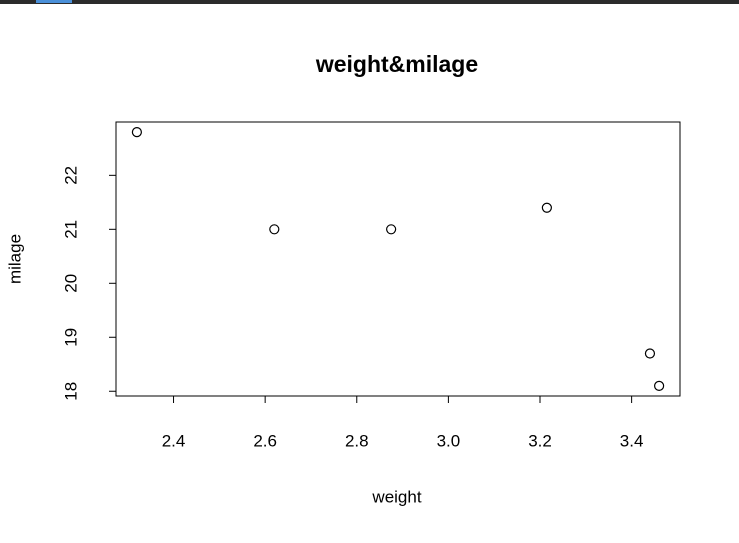 The image size is (739, 543). I want to click on y-tick-label: 19, so click(70, 337).